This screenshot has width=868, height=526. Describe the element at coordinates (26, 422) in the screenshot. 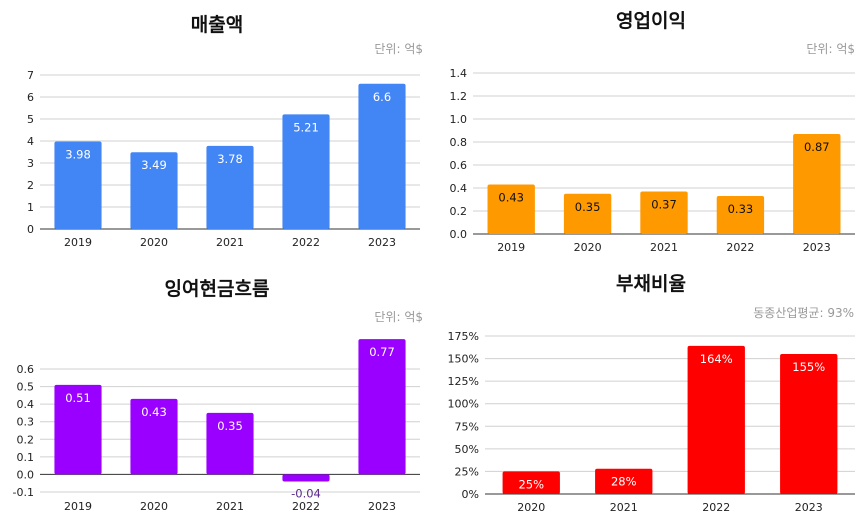

I see `y-tick-label: 0.3` at that location.